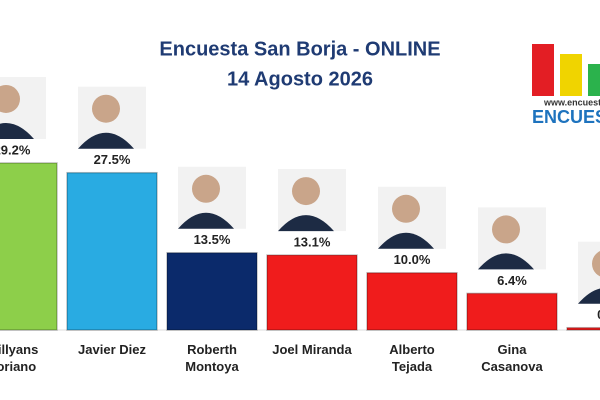  I want to click on value-label: 27.5%, so click(112, 159).